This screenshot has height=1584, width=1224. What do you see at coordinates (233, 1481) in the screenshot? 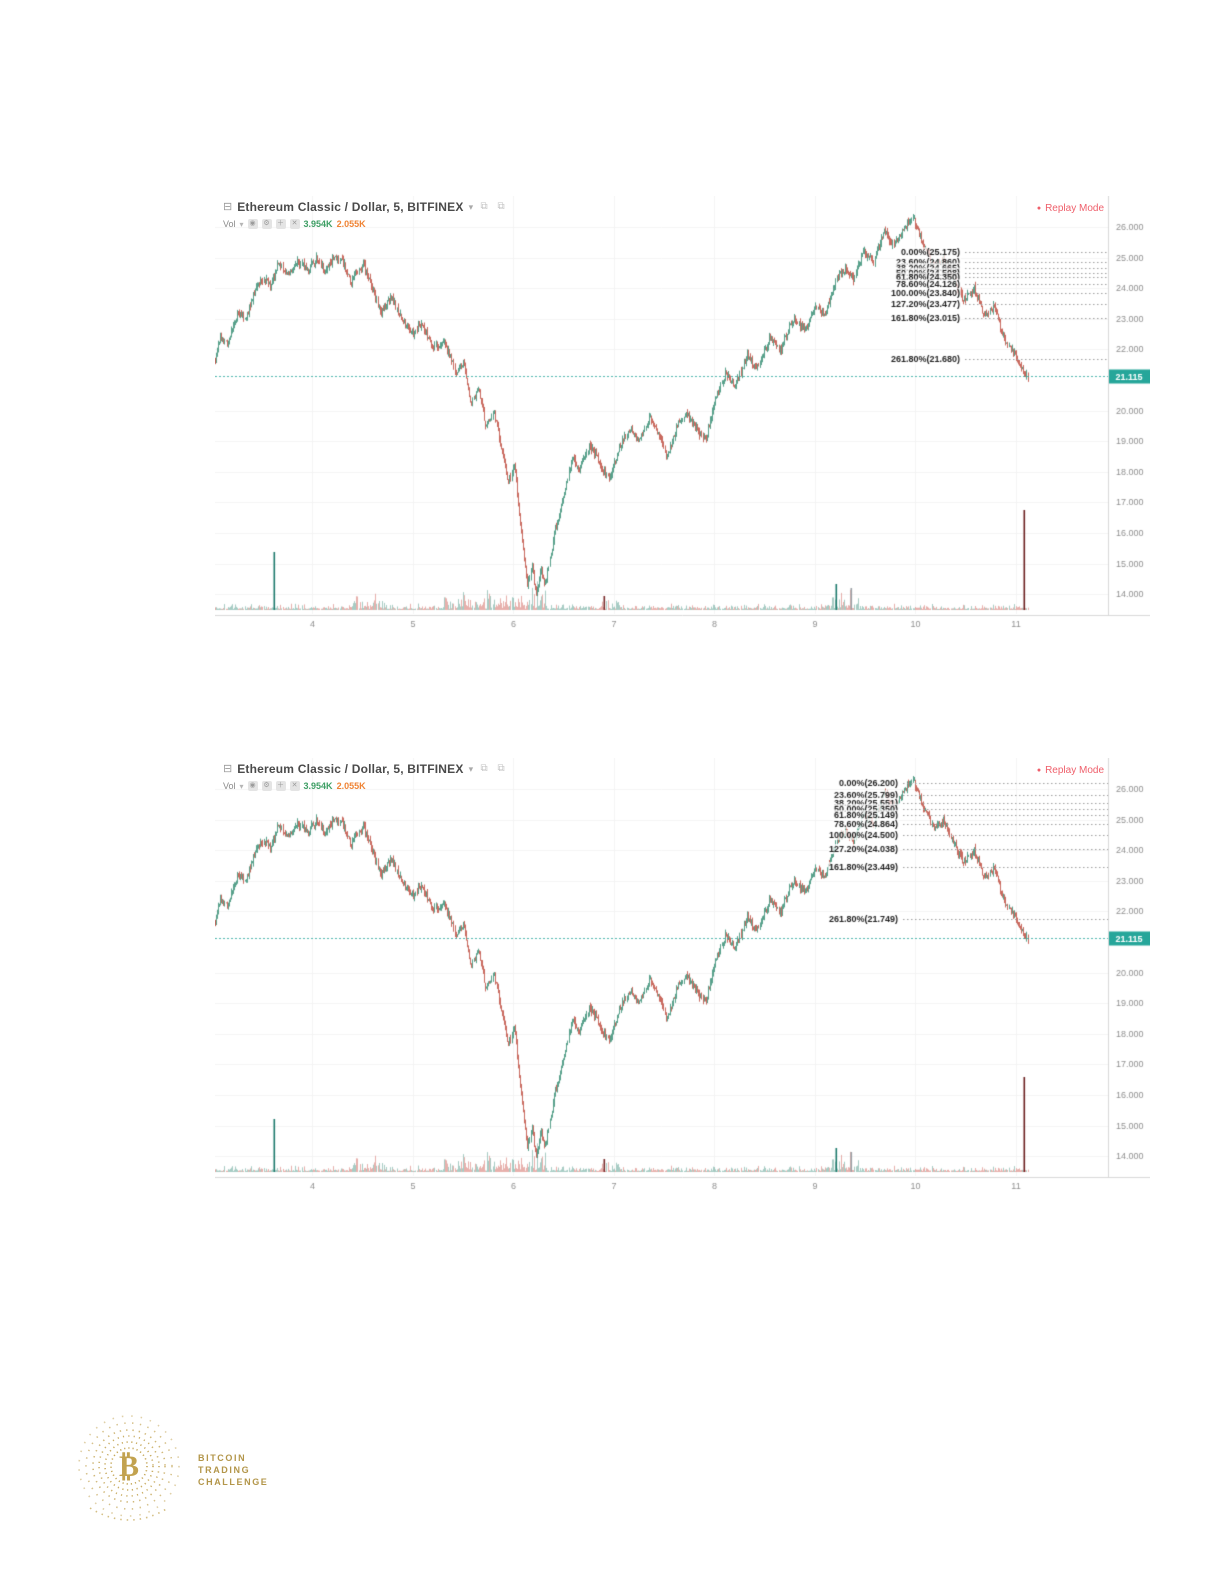
I see `logo-line-3: CHALLENGE` at bounding box center [233, 1481].